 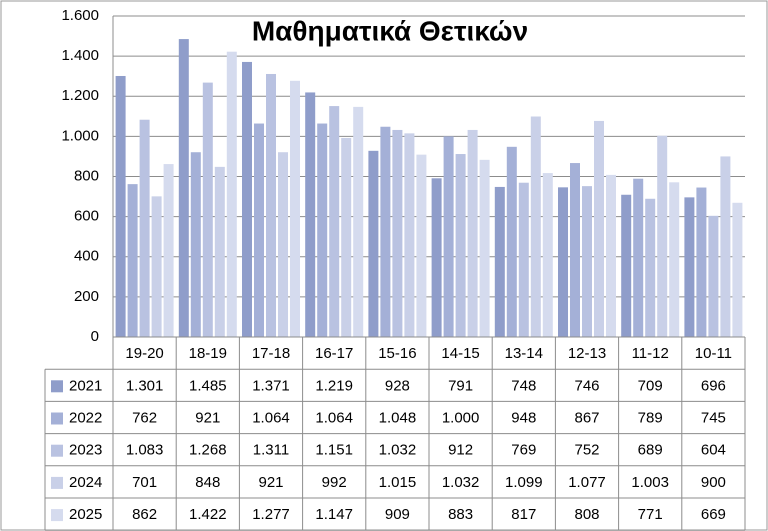 I want to click on table-cell: 696, so click(x=713, y=385).